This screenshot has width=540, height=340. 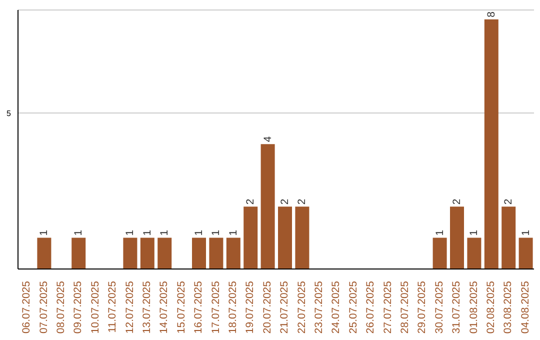 I want to click on x-tick-label: 19.07.2025, so click(x=250, y=307).